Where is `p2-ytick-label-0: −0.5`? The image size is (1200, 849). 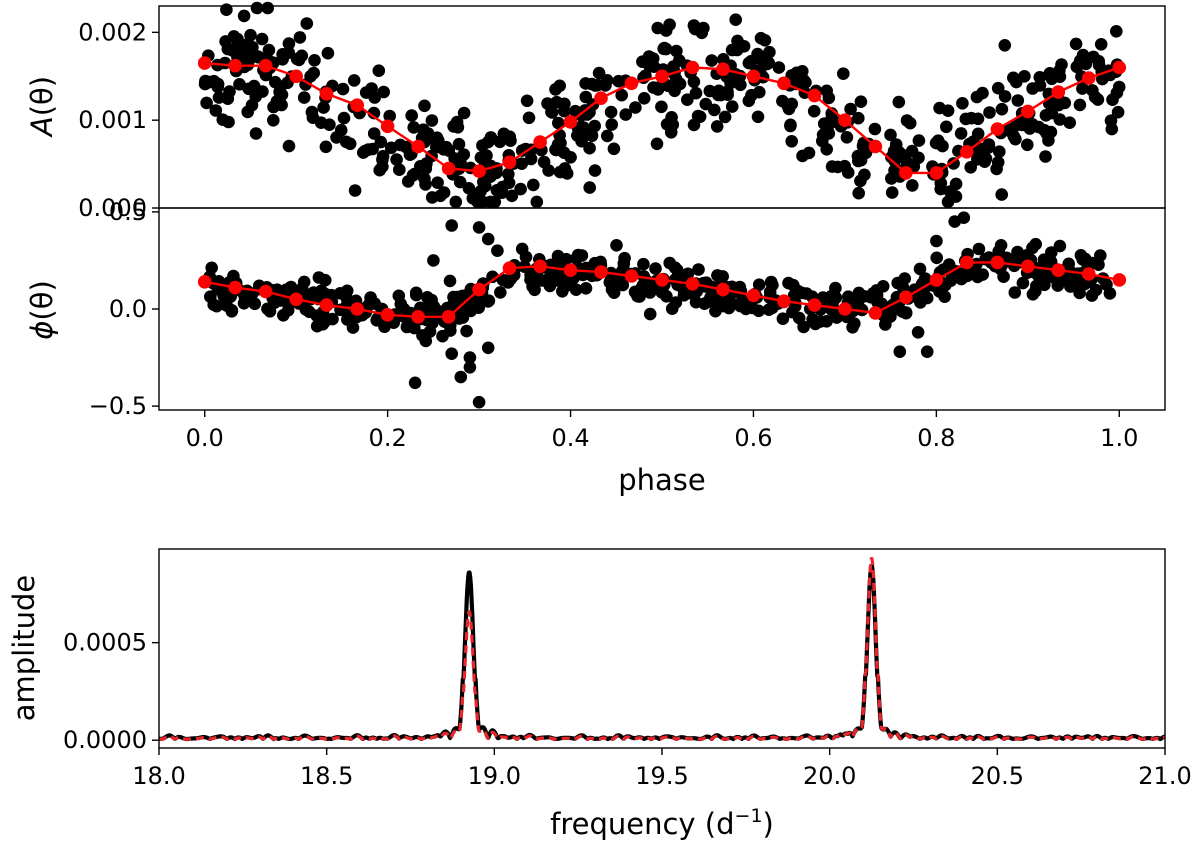 p2-ytick-label-0: −0.5 is located at coordinates (118, 406).